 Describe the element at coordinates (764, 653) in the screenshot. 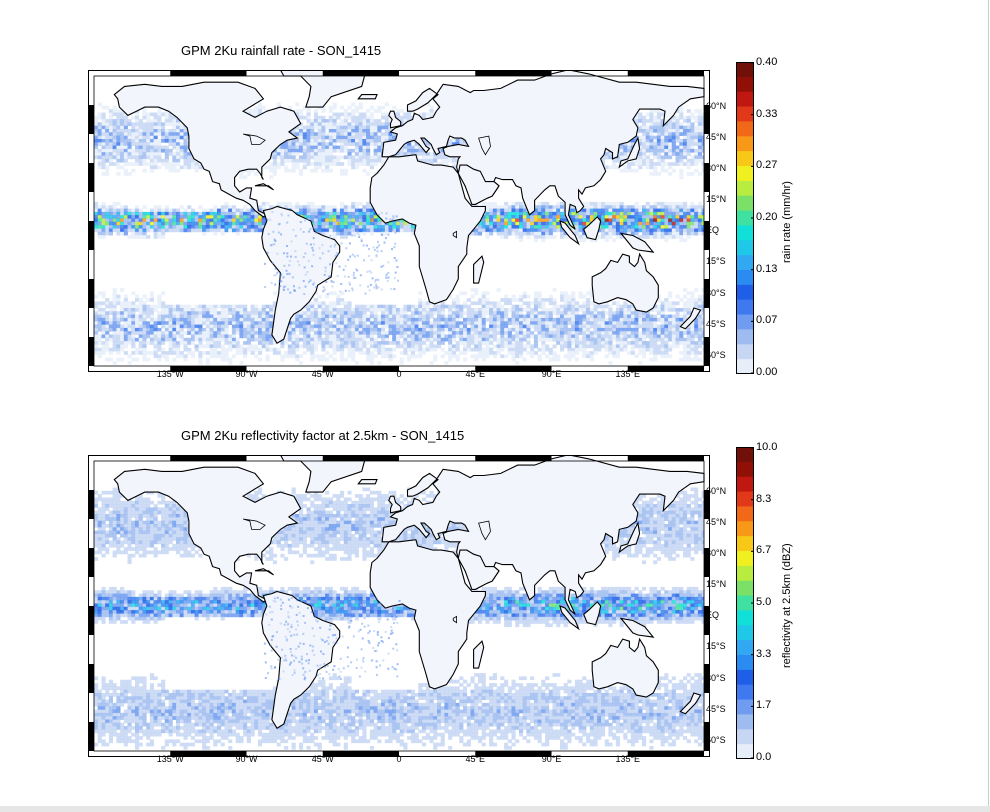

I see `colorbar-tick-label: 3.3` at that location.